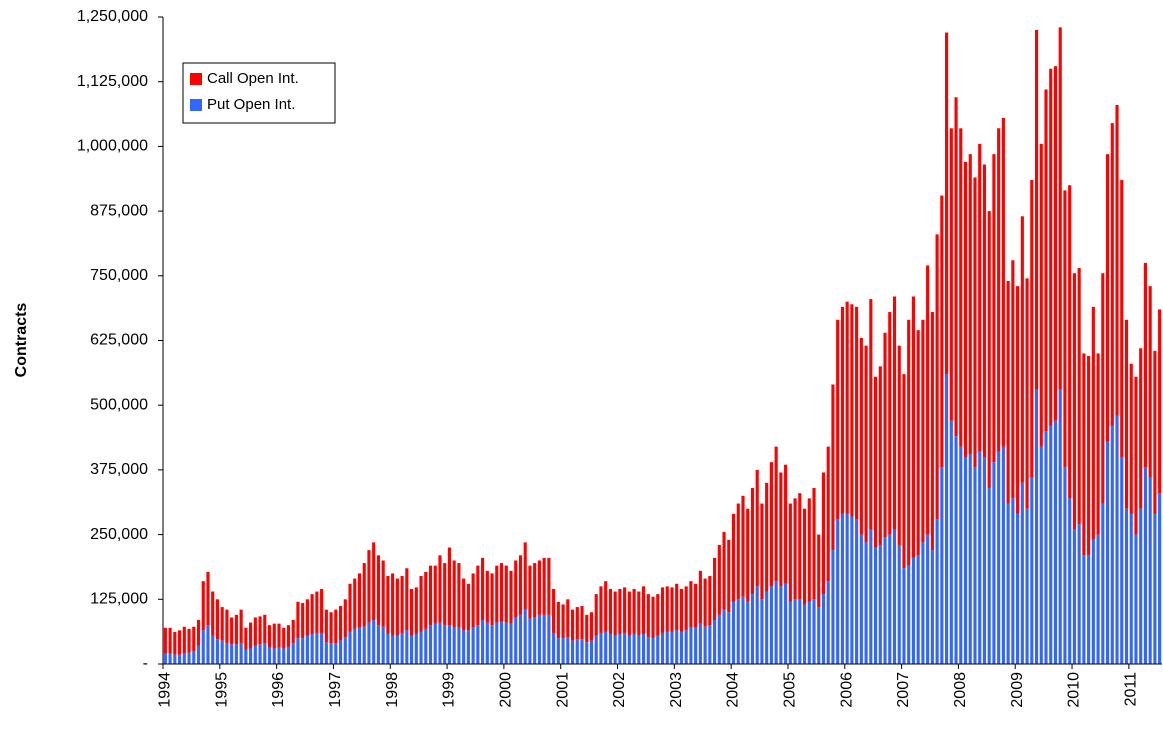 The image size is (1163, 731). What do you see at coordinates (145, 663) in the screenshot?
I see `y-tick-label: -` at bounding box center [145, 663].